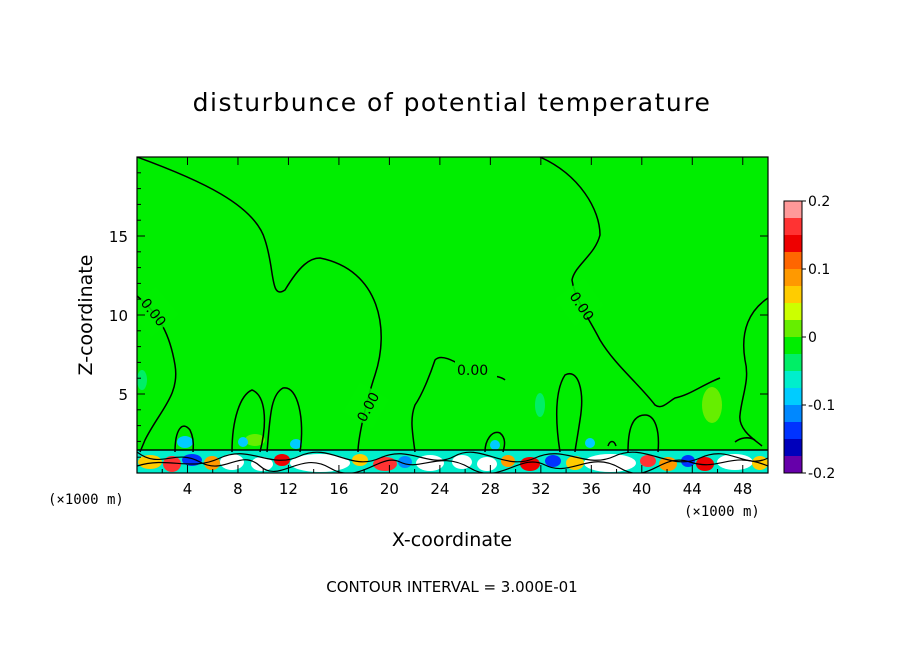 The height and width of the screenshot is (654, 904). I want to click on x-tick-label: 24, so click(439, 489).